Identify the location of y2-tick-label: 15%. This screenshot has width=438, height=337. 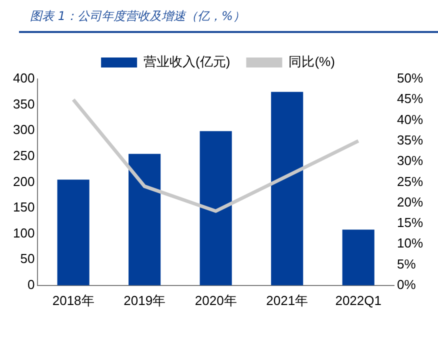
(410, 222).